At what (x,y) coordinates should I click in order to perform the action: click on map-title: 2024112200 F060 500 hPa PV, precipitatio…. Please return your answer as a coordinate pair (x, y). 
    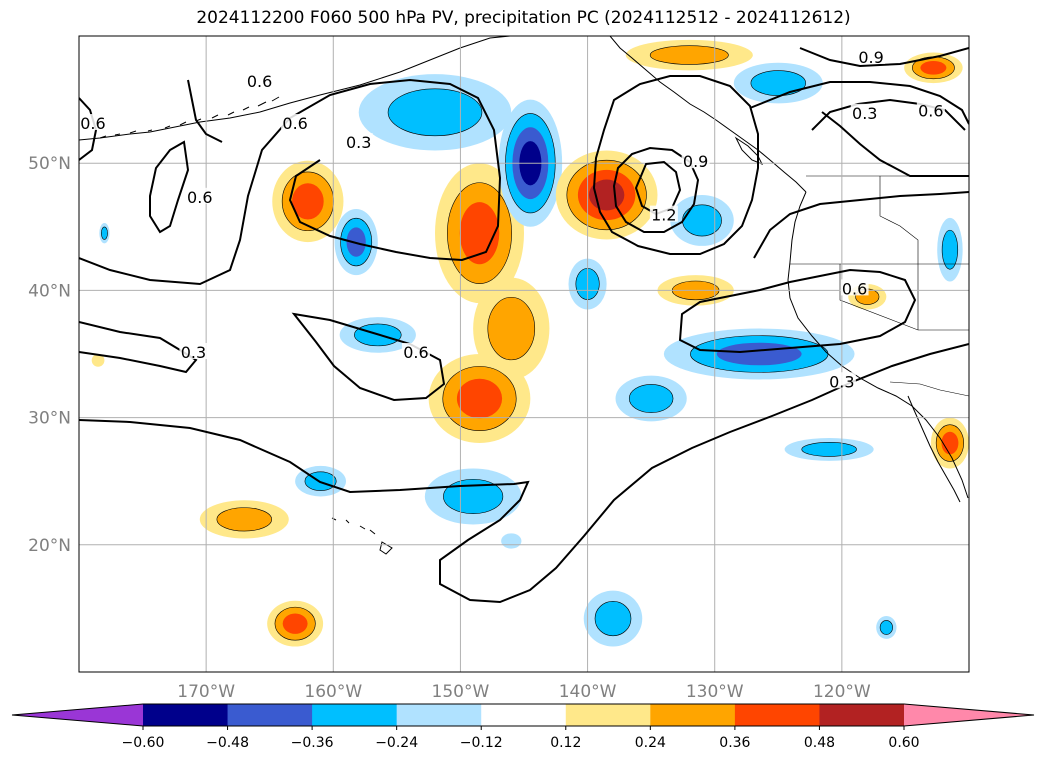
    Looking at the image, I should click on (523, 18).